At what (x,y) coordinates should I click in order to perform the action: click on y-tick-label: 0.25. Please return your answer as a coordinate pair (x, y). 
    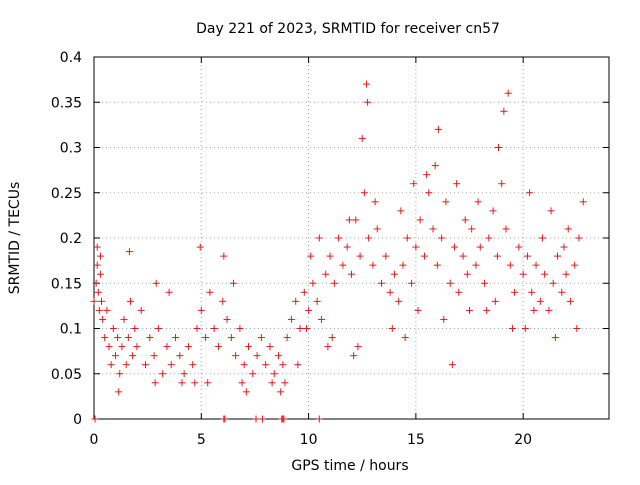
    Looking at the image, I should click on (66, 194).